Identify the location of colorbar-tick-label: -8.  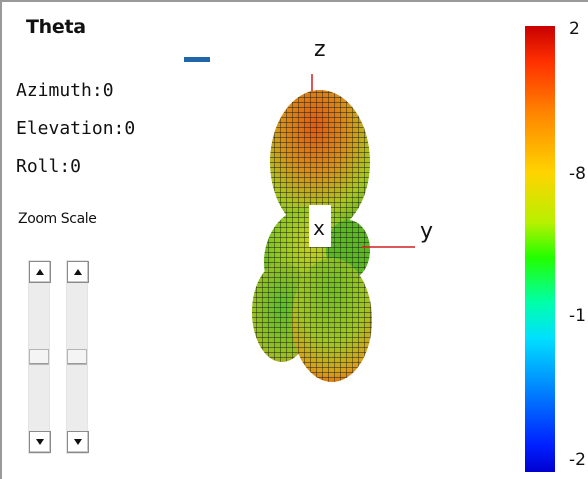
(577, 174).